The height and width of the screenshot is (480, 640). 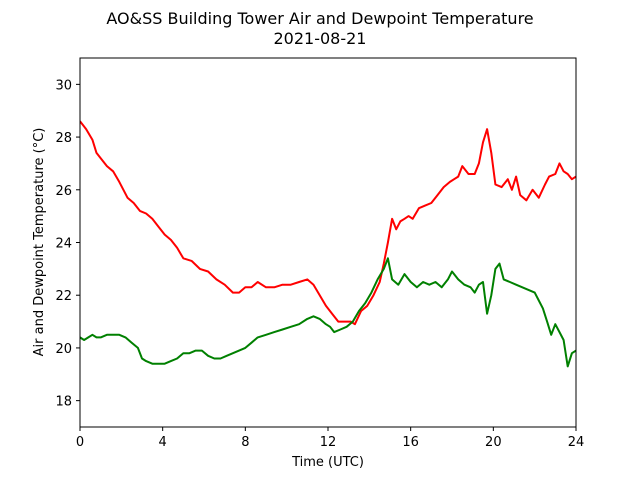 I want to click on y-tick-label: 26, so click(x=63, y=191).